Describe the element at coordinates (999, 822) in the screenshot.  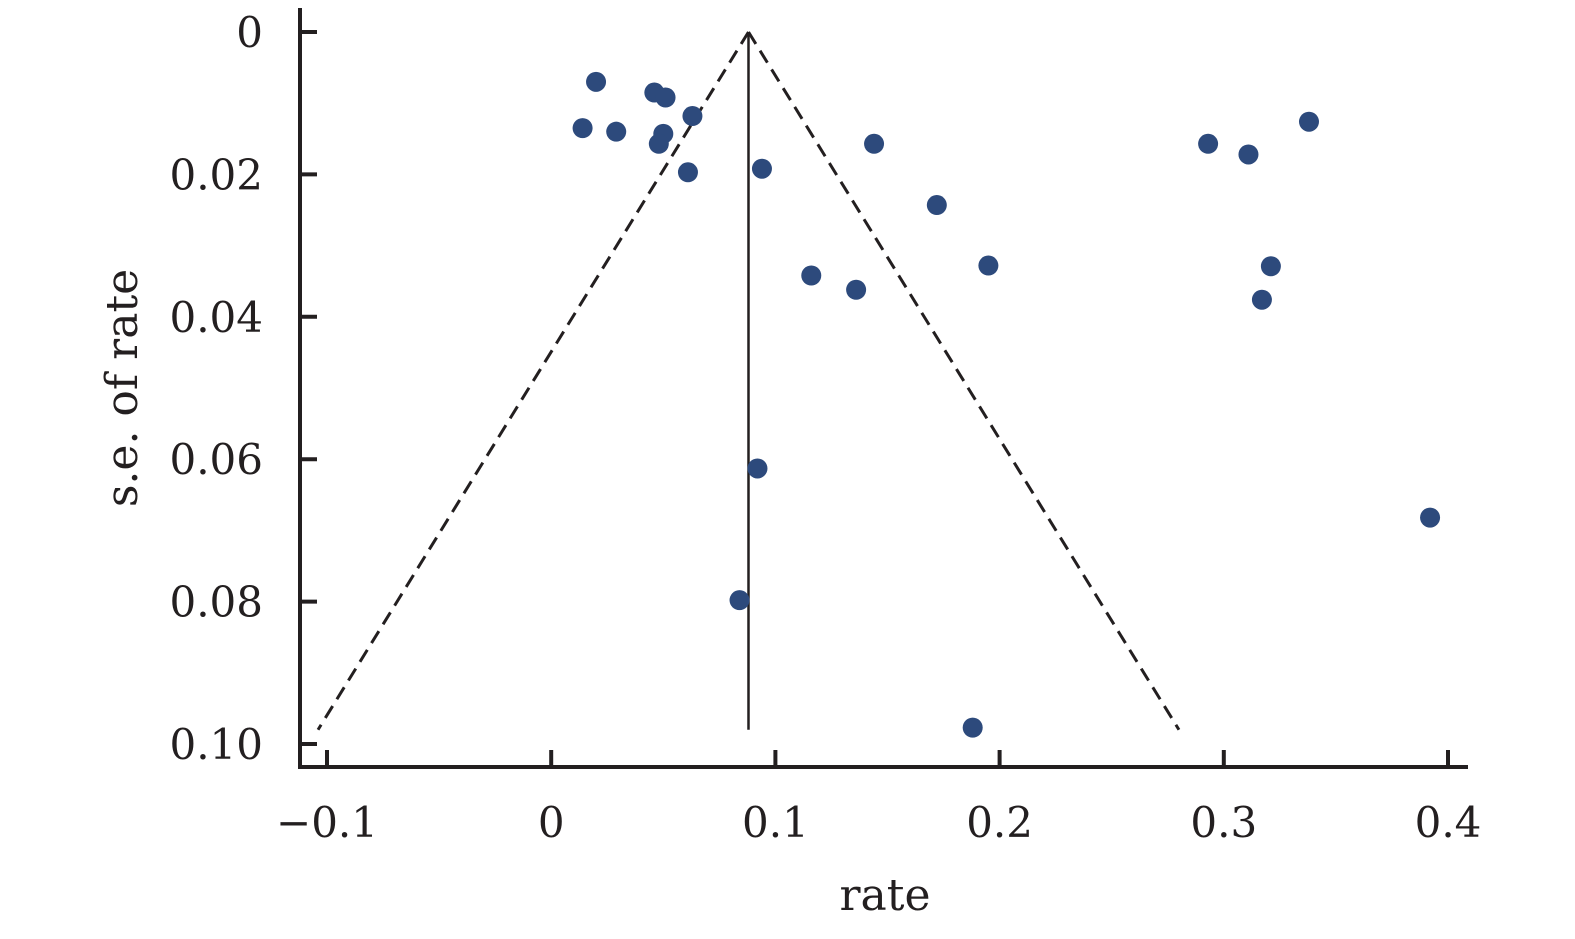
I see `x-tick-label: 0.2` at that location.